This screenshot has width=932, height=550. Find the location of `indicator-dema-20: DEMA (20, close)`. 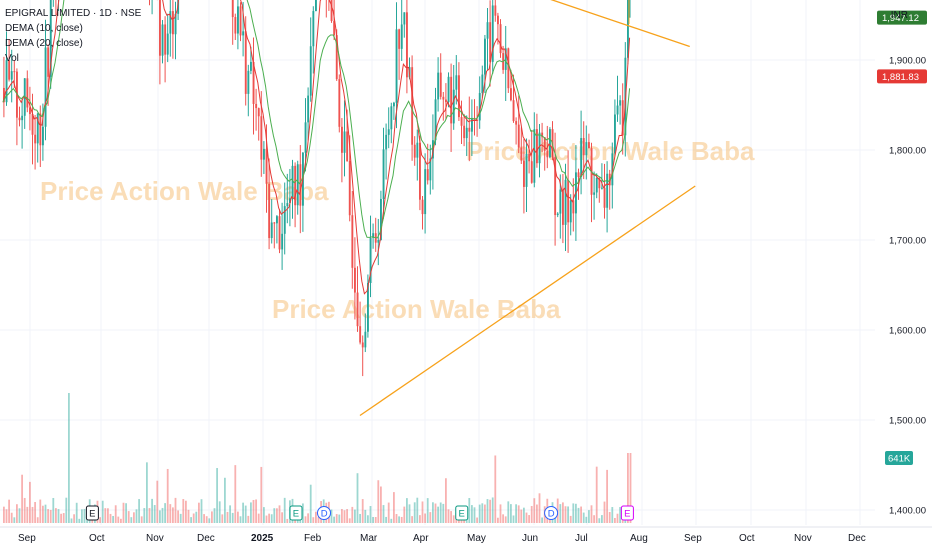

indicator-dema-20: DEMA (20, close) is located at coordinates (44, 43).